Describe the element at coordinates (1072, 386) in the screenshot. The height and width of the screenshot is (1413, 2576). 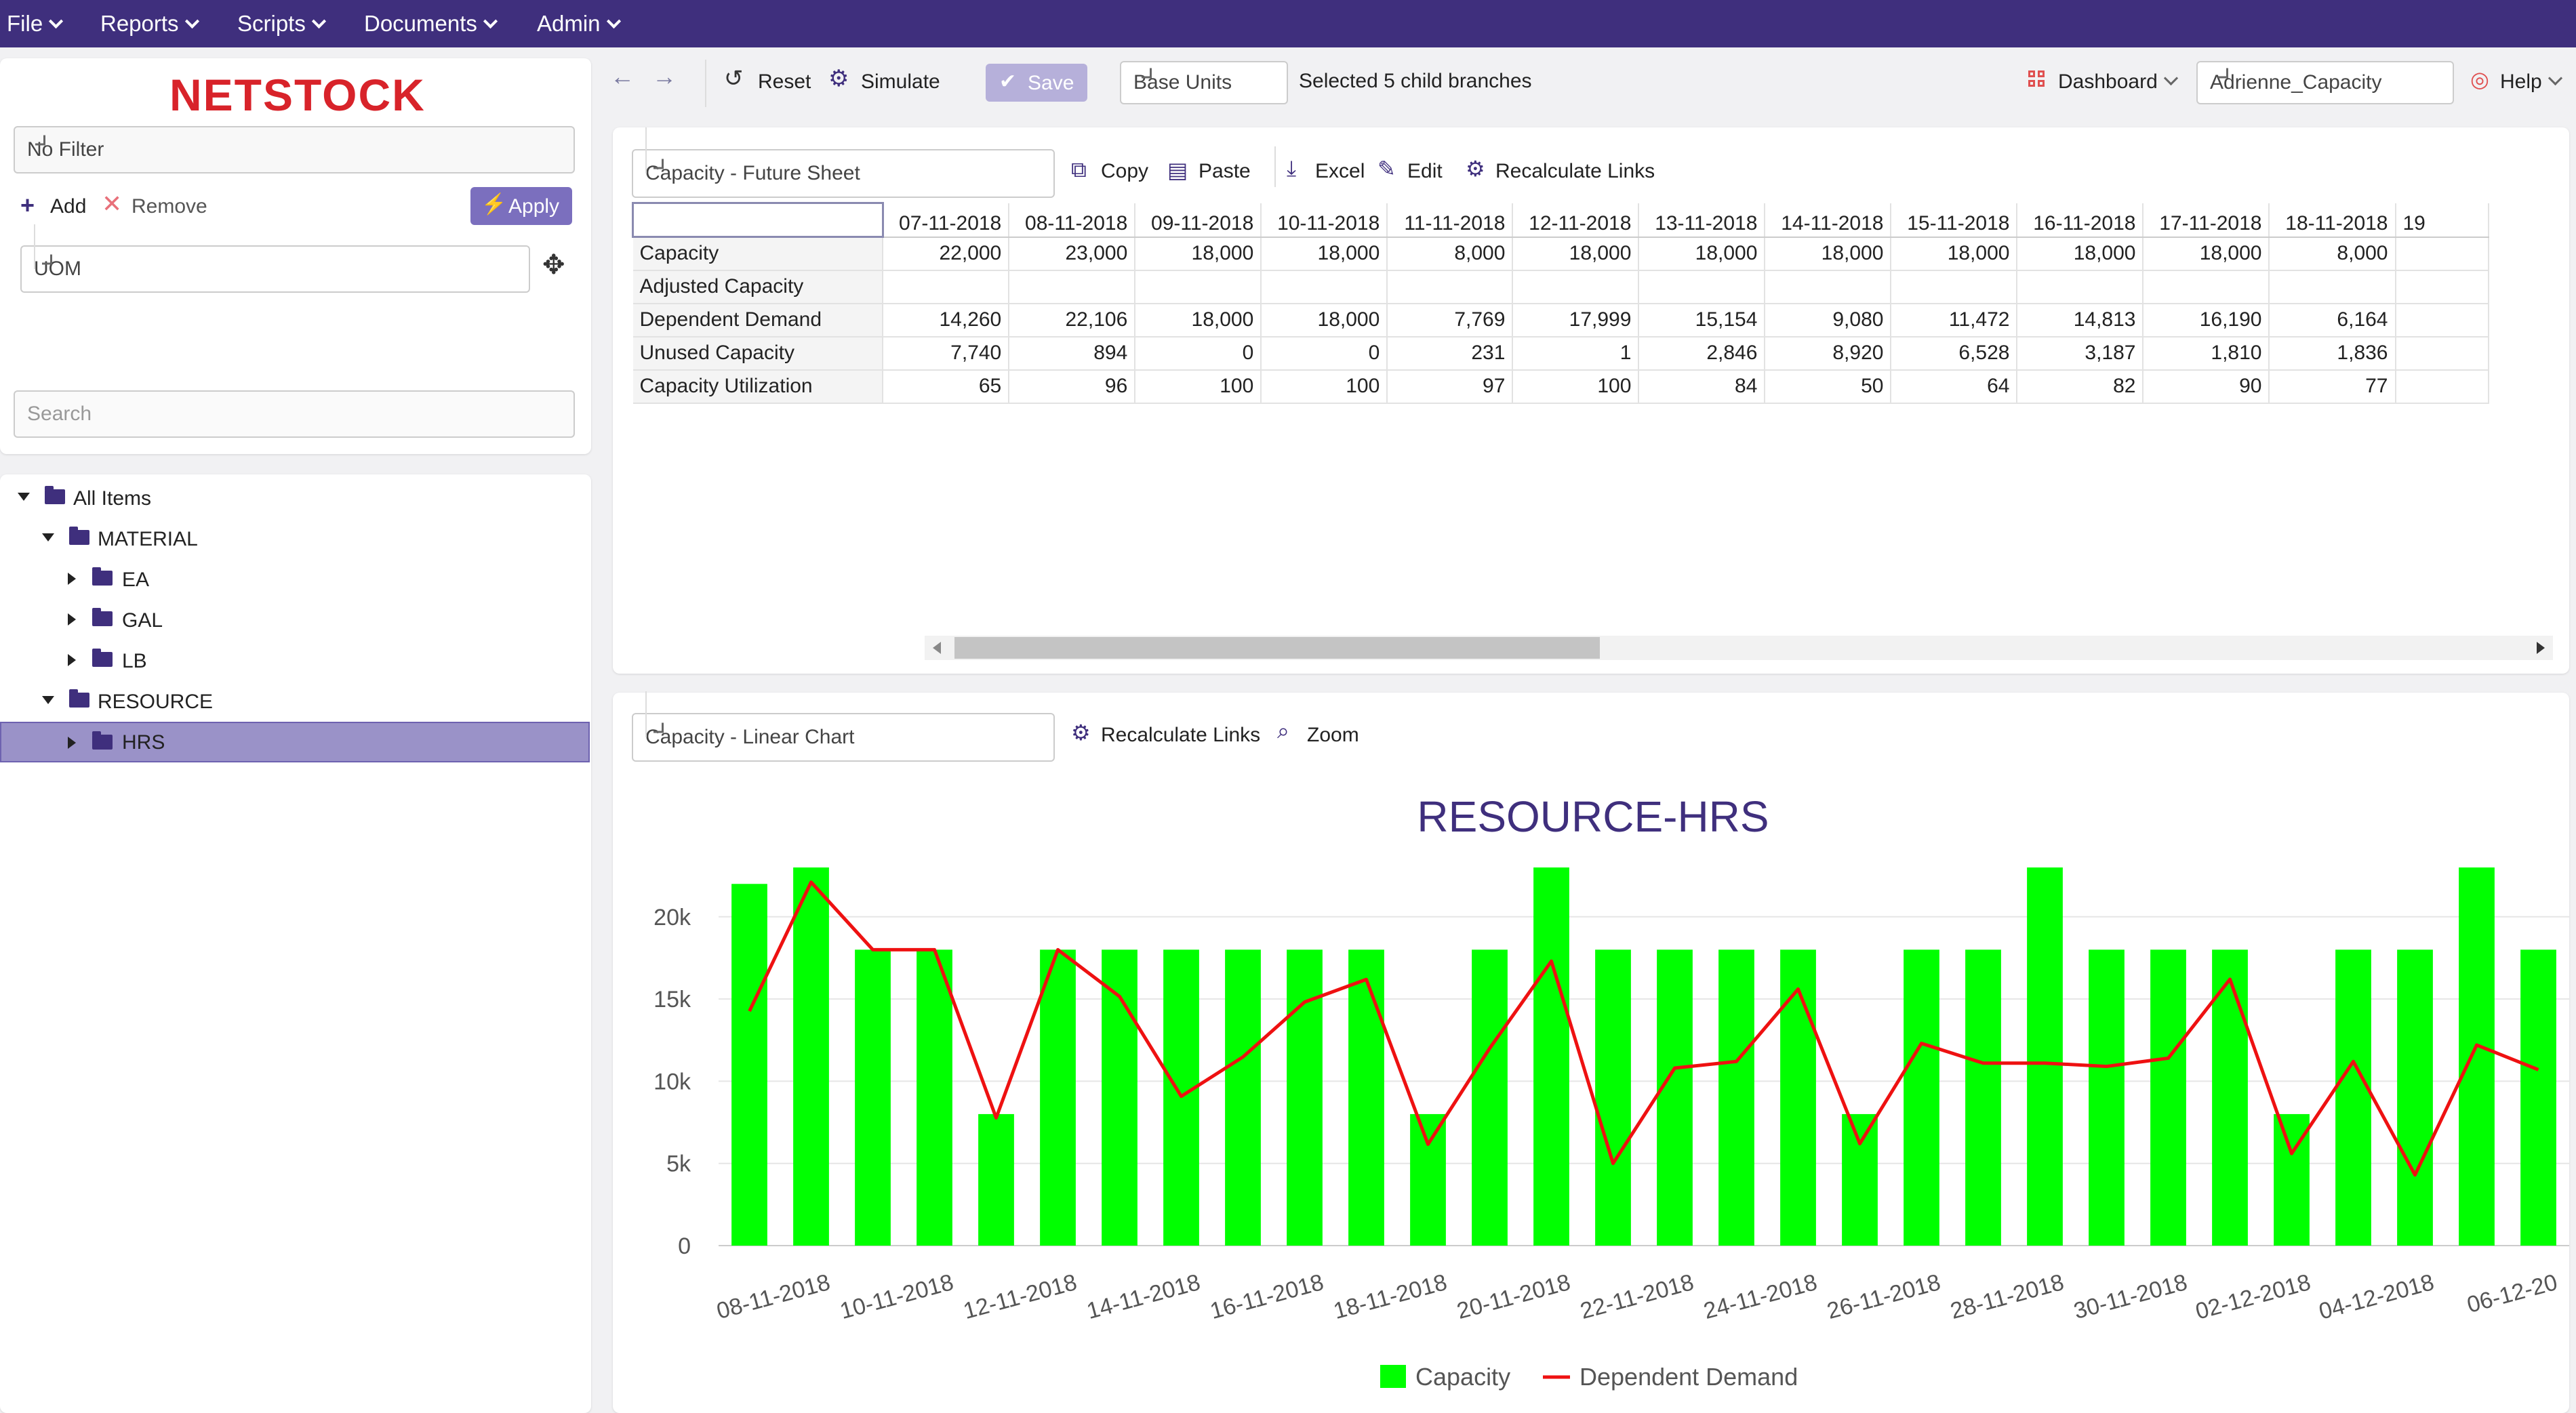
I see `grid-cell: 96` at that location.